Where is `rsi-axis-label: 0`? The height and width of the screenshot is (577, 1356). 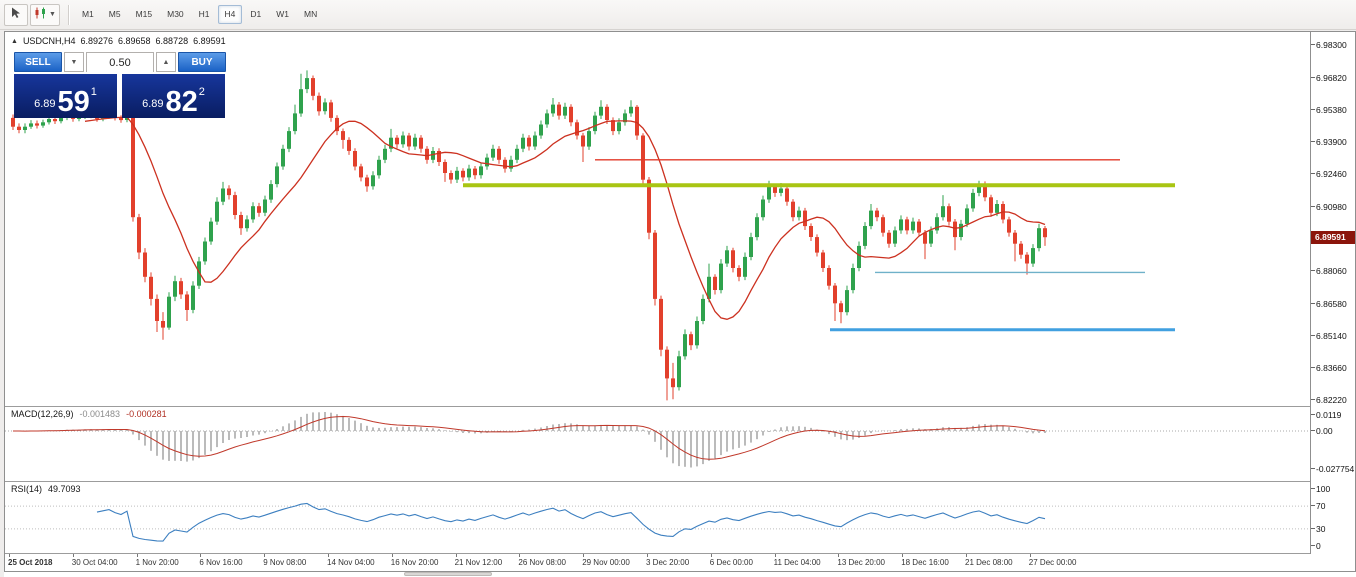 rsi-axis-label: 0 is located at coordinates (1316, 546).